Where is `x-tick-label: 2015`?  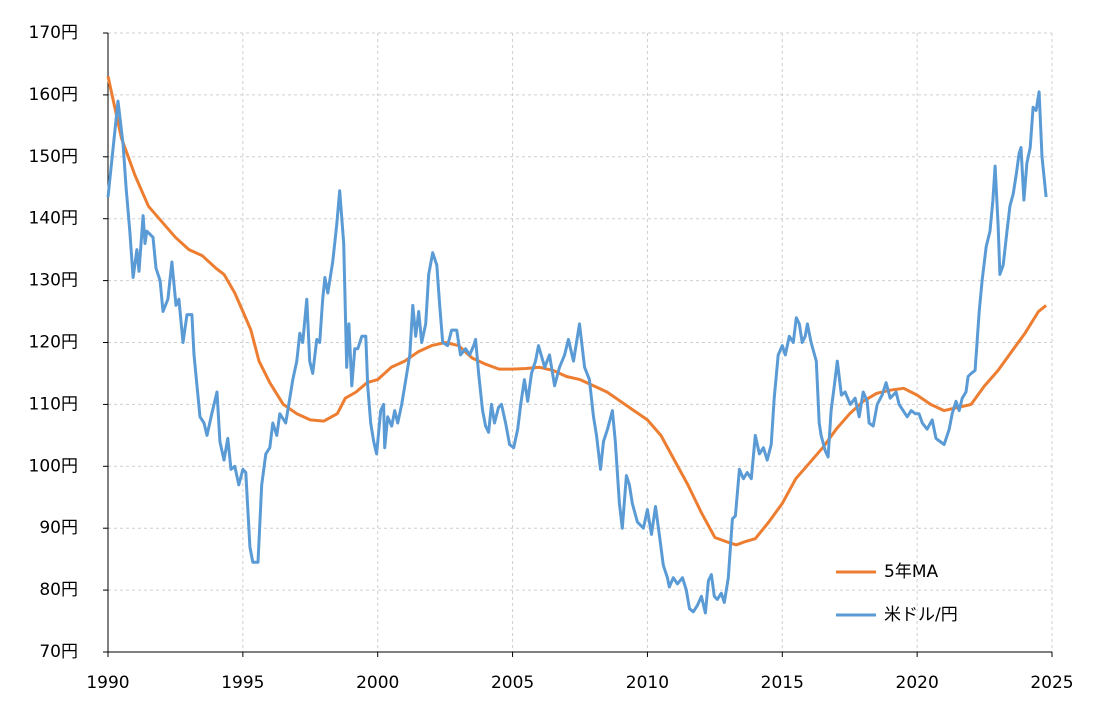 x-tick-label: 2015 is located at coordinates (782, 683).